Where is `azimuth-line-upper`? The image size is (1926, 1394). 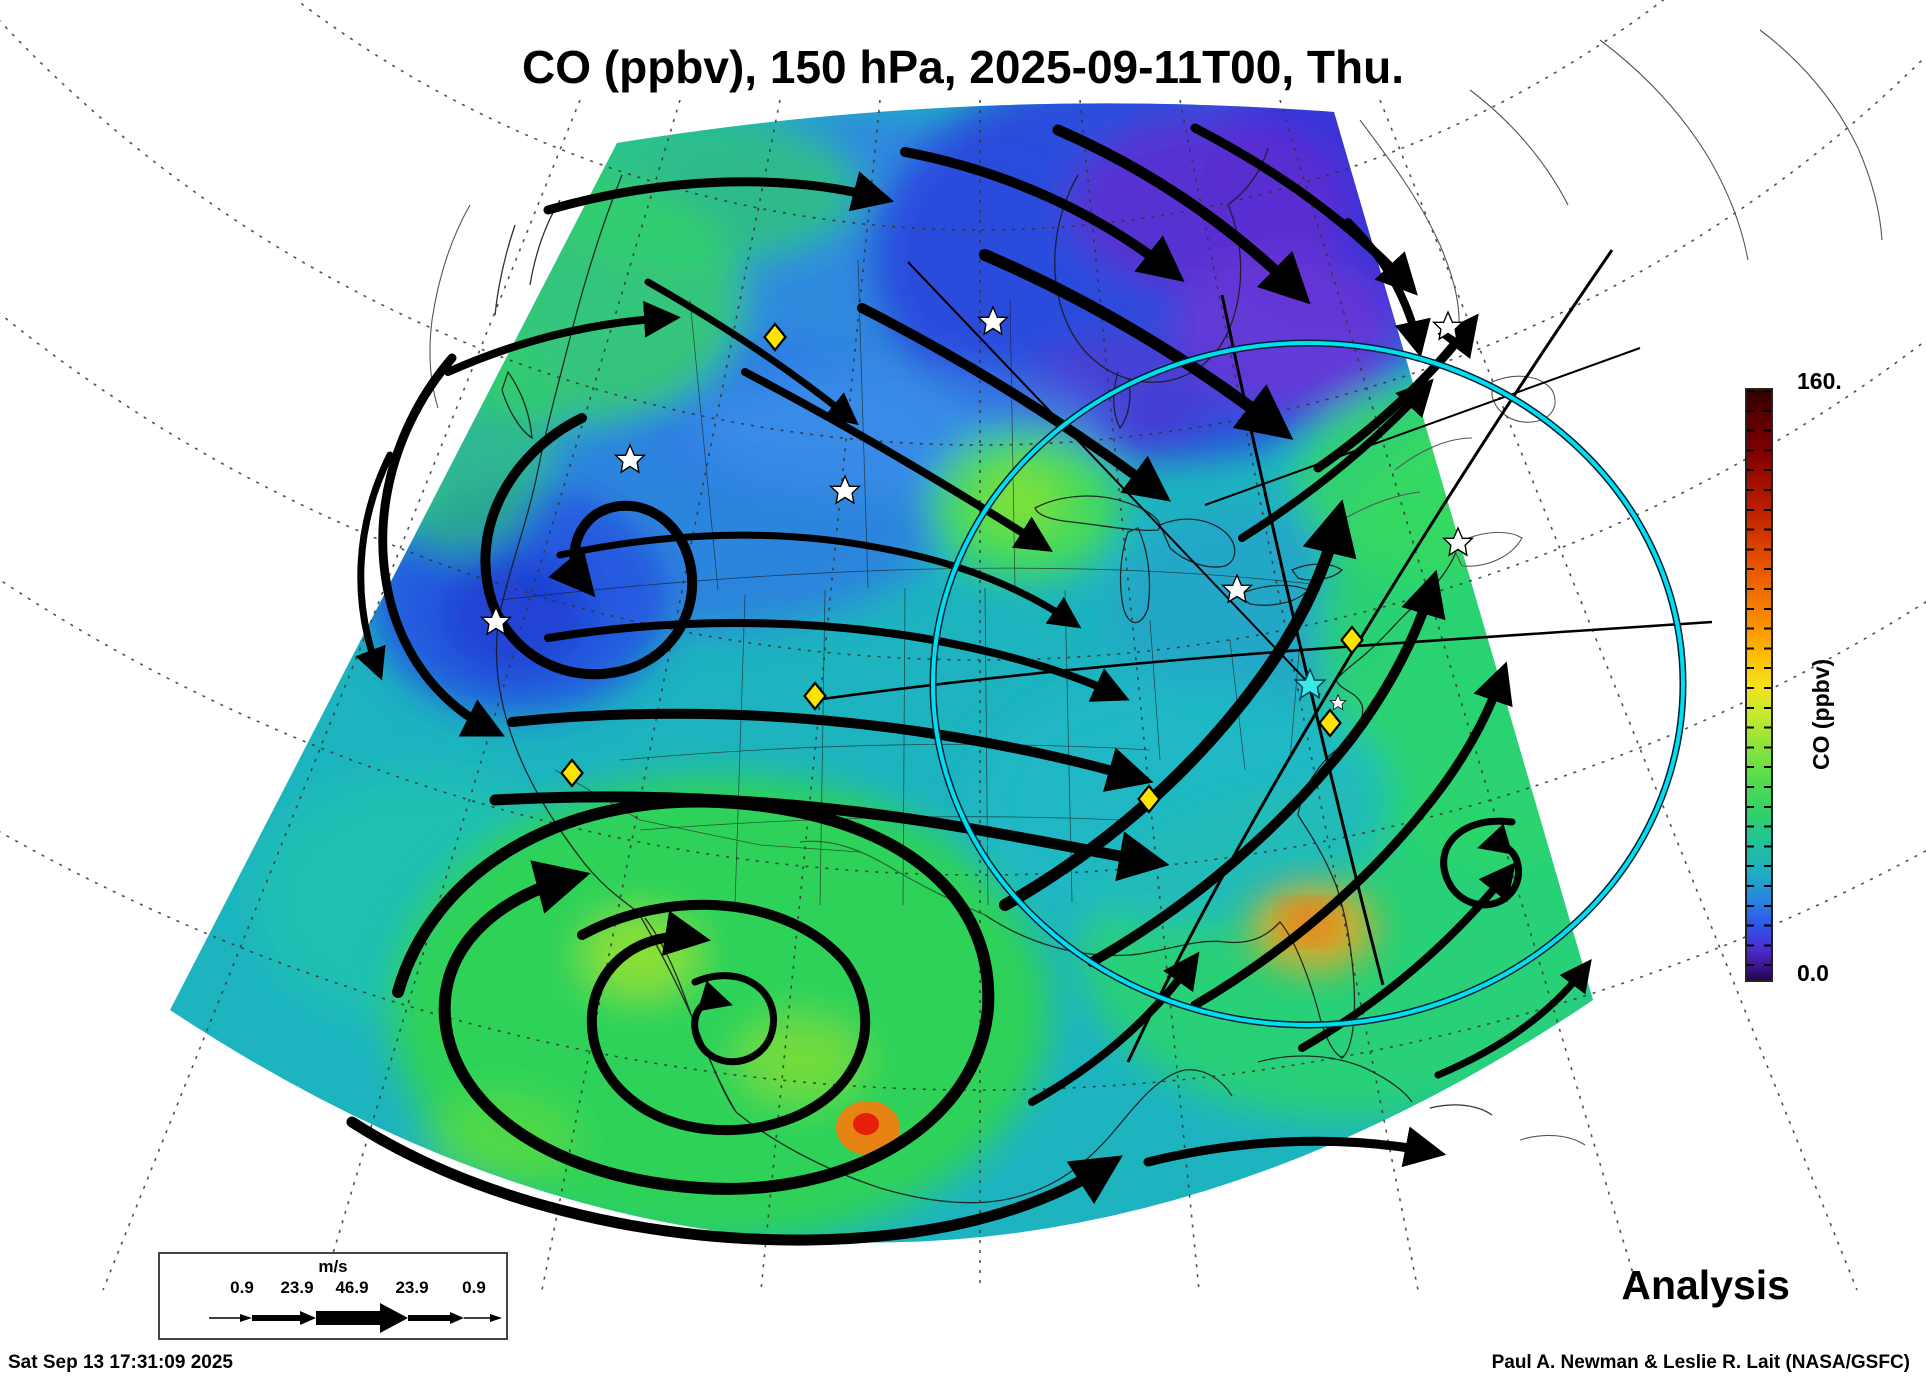 azimuth-line-upper is located at coordinates (1114, 478).